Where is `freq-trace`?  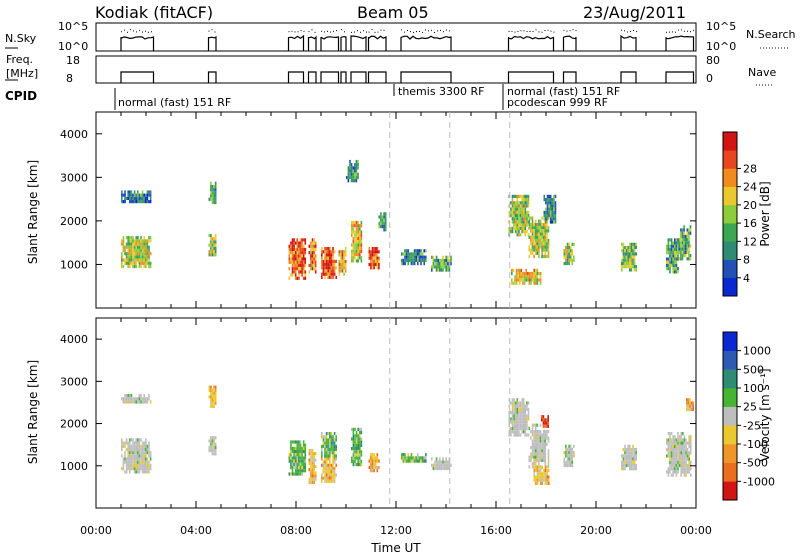 freq-trace is located at coordinates (330, 77).